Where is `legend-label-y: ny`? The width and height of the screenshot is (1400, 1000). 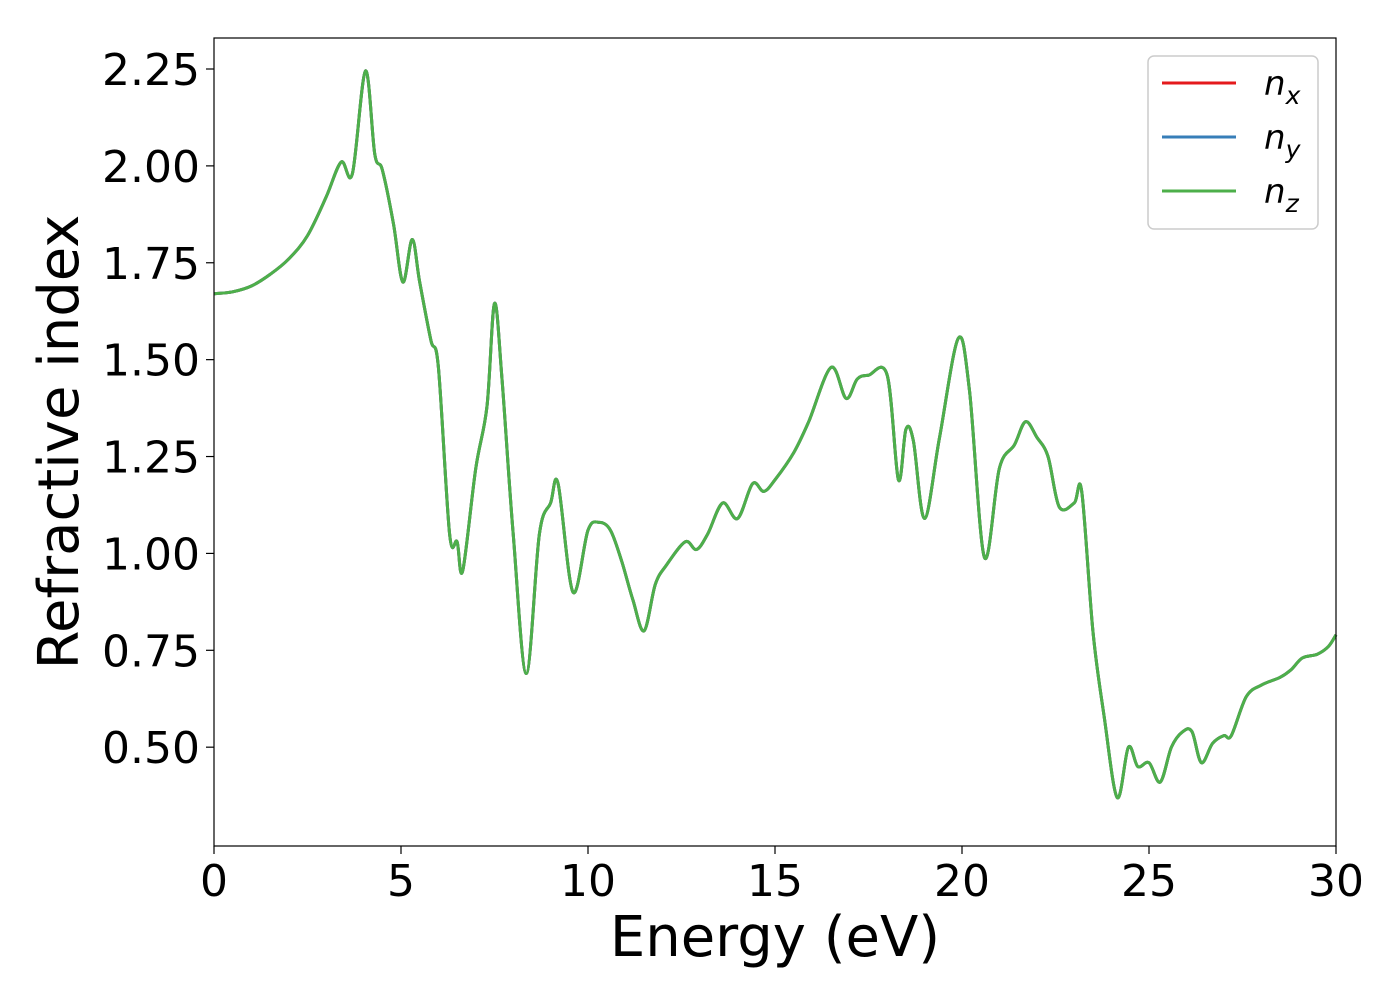
legend-label-y: ny is located at coordinates (1283, 141).